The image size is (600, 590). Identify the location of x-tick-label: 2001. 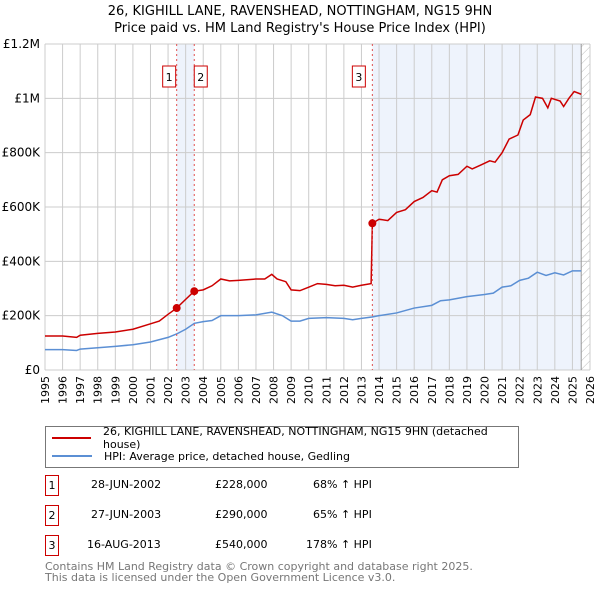
(150, 390).